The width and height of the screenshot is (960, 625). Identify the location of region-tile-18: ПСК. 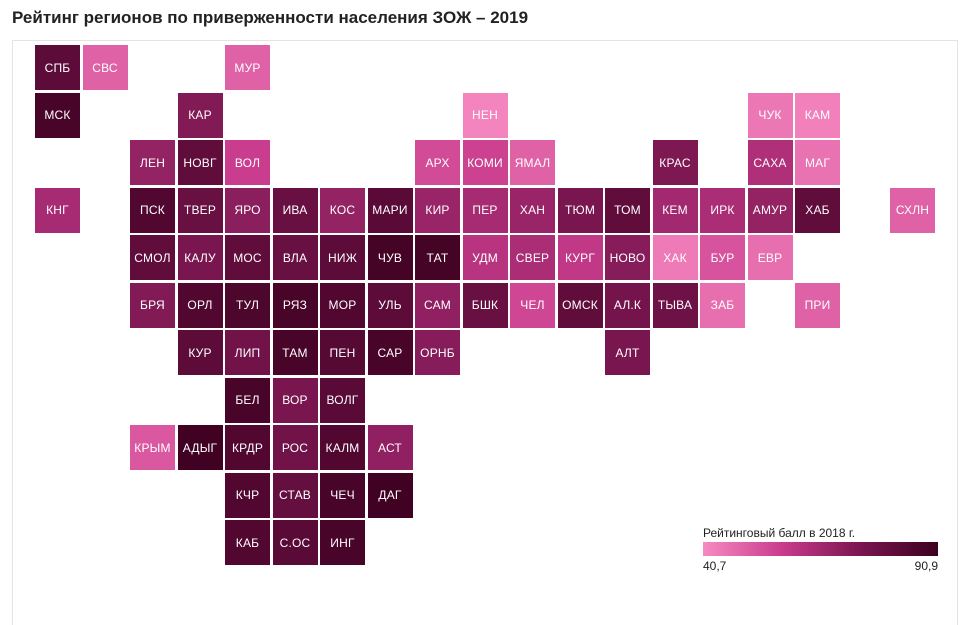
(152, 210).